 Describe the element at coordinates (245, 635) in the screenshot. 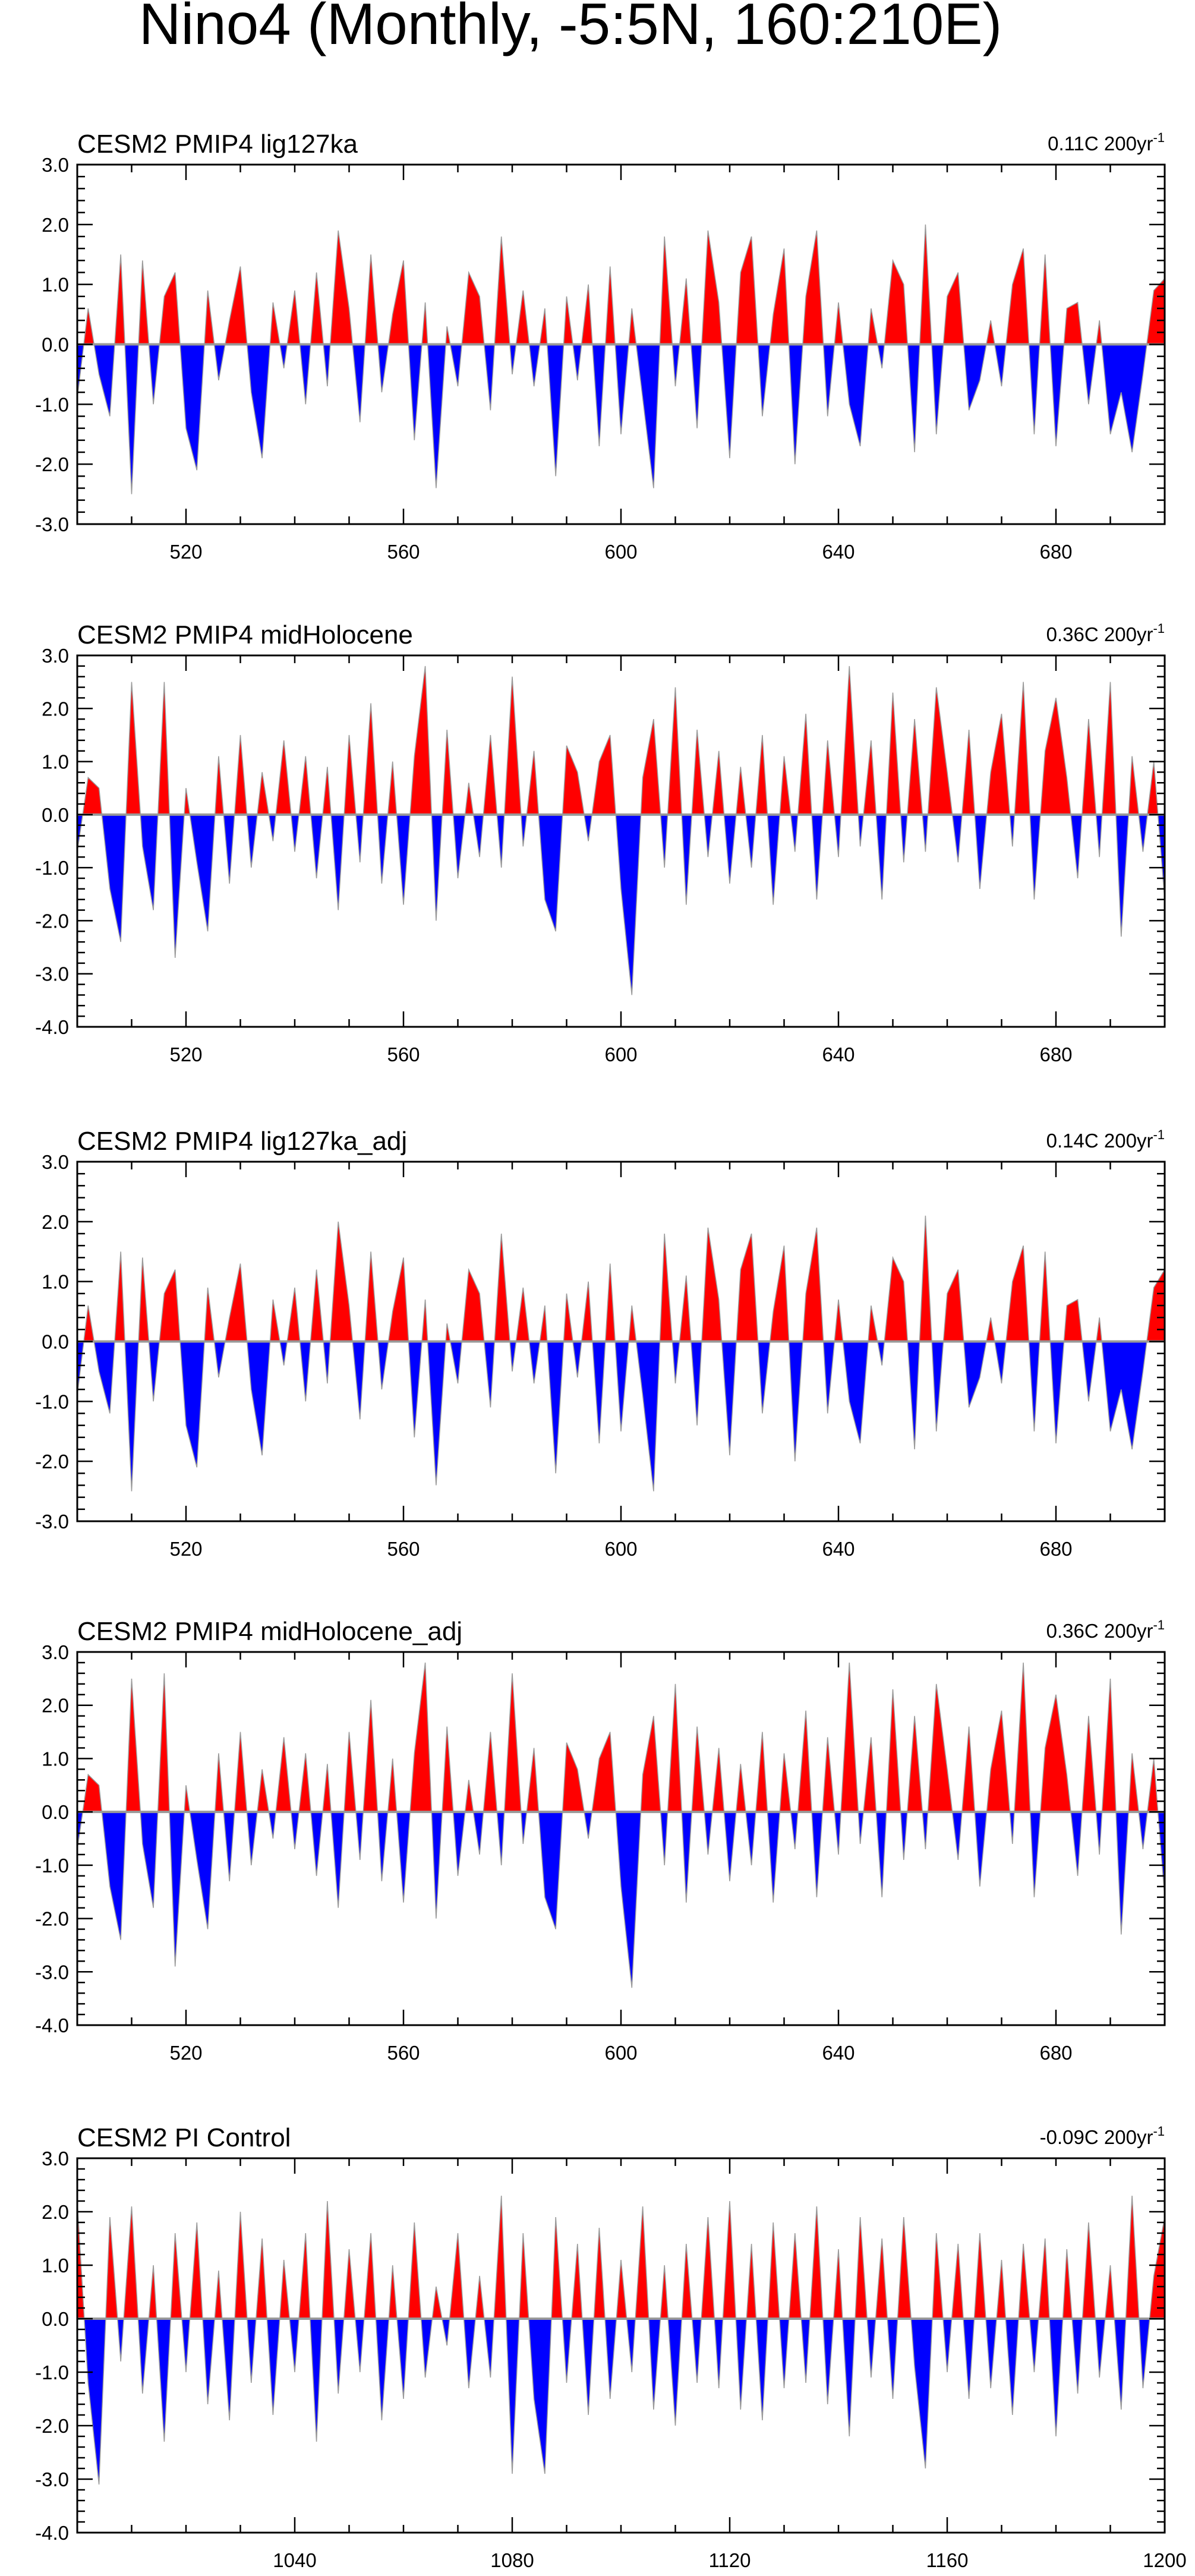

I see `panel-title: CESM2 PMIP4 midHolocene` at that location.